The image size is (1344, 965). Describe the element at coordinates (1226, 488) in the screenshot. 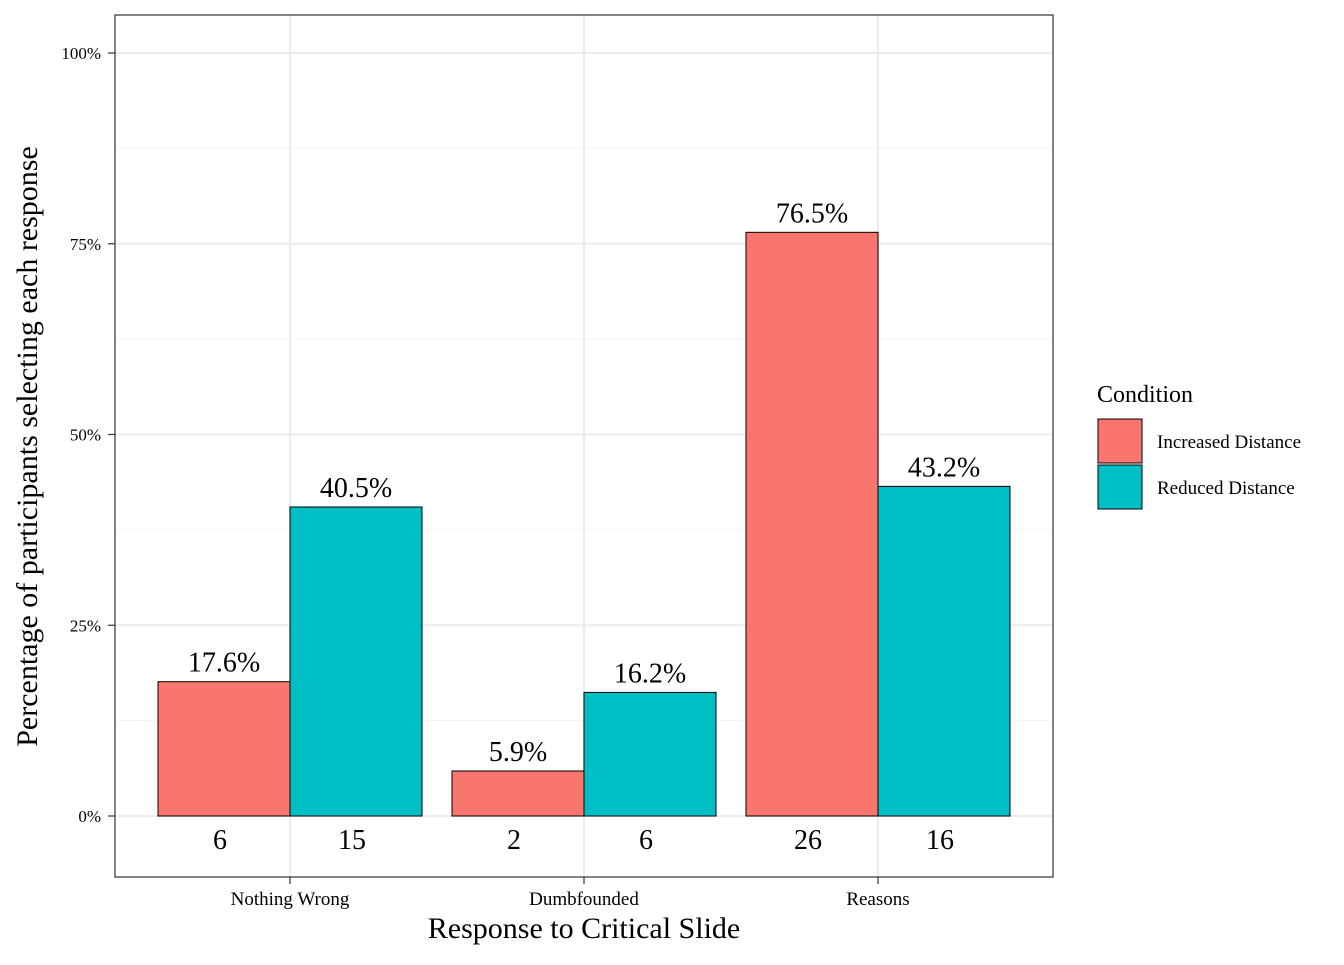

I see `legend-label: Reduced Distance` at that location.